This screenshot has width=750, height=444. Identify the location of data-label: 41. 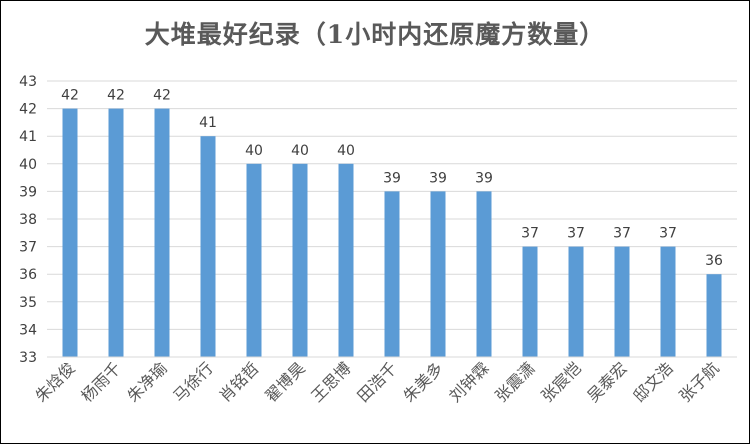
(208, 123).